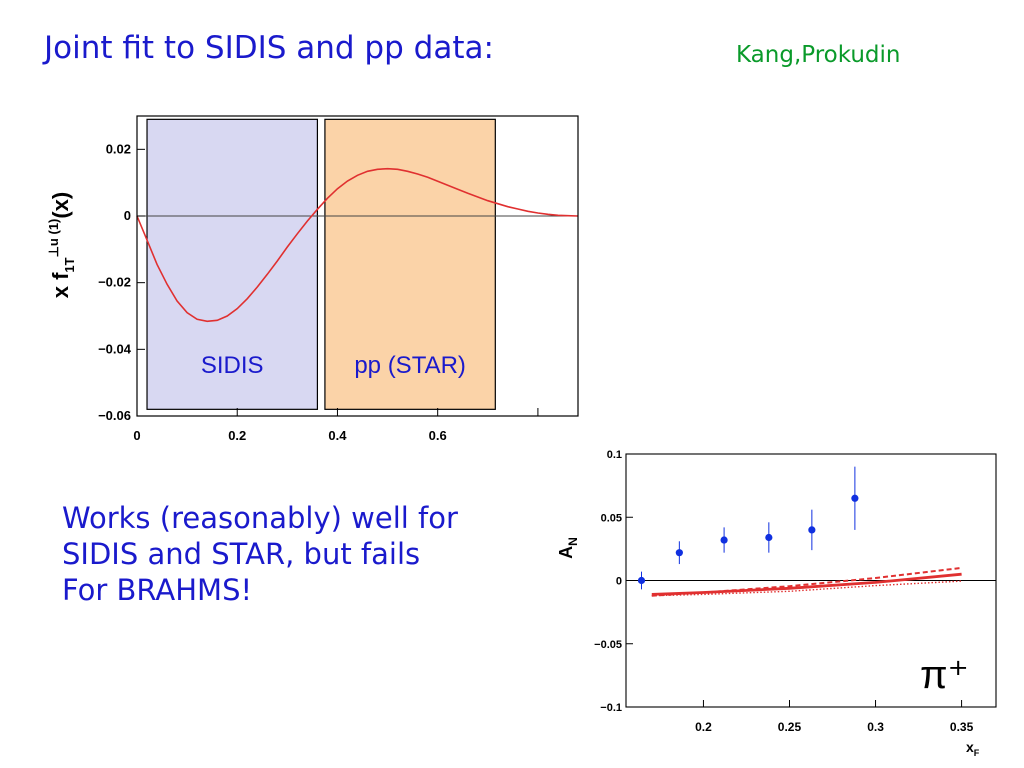  Describe the element at coordinates (333, 365) in the screenshot. I see `chart1-region-labels: SIDIS pp (STAR)` at that location.